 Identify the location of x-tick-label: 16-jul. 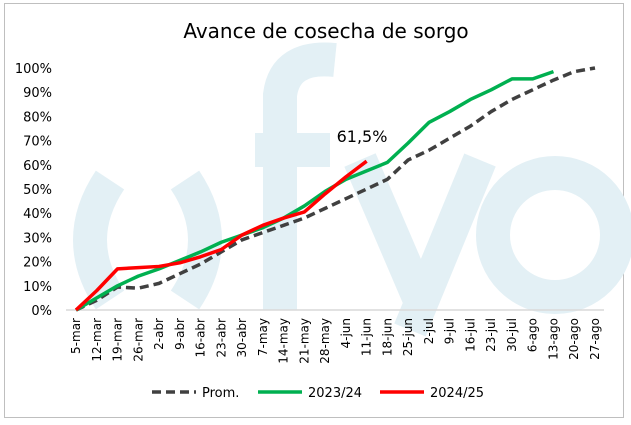
(470, 335).